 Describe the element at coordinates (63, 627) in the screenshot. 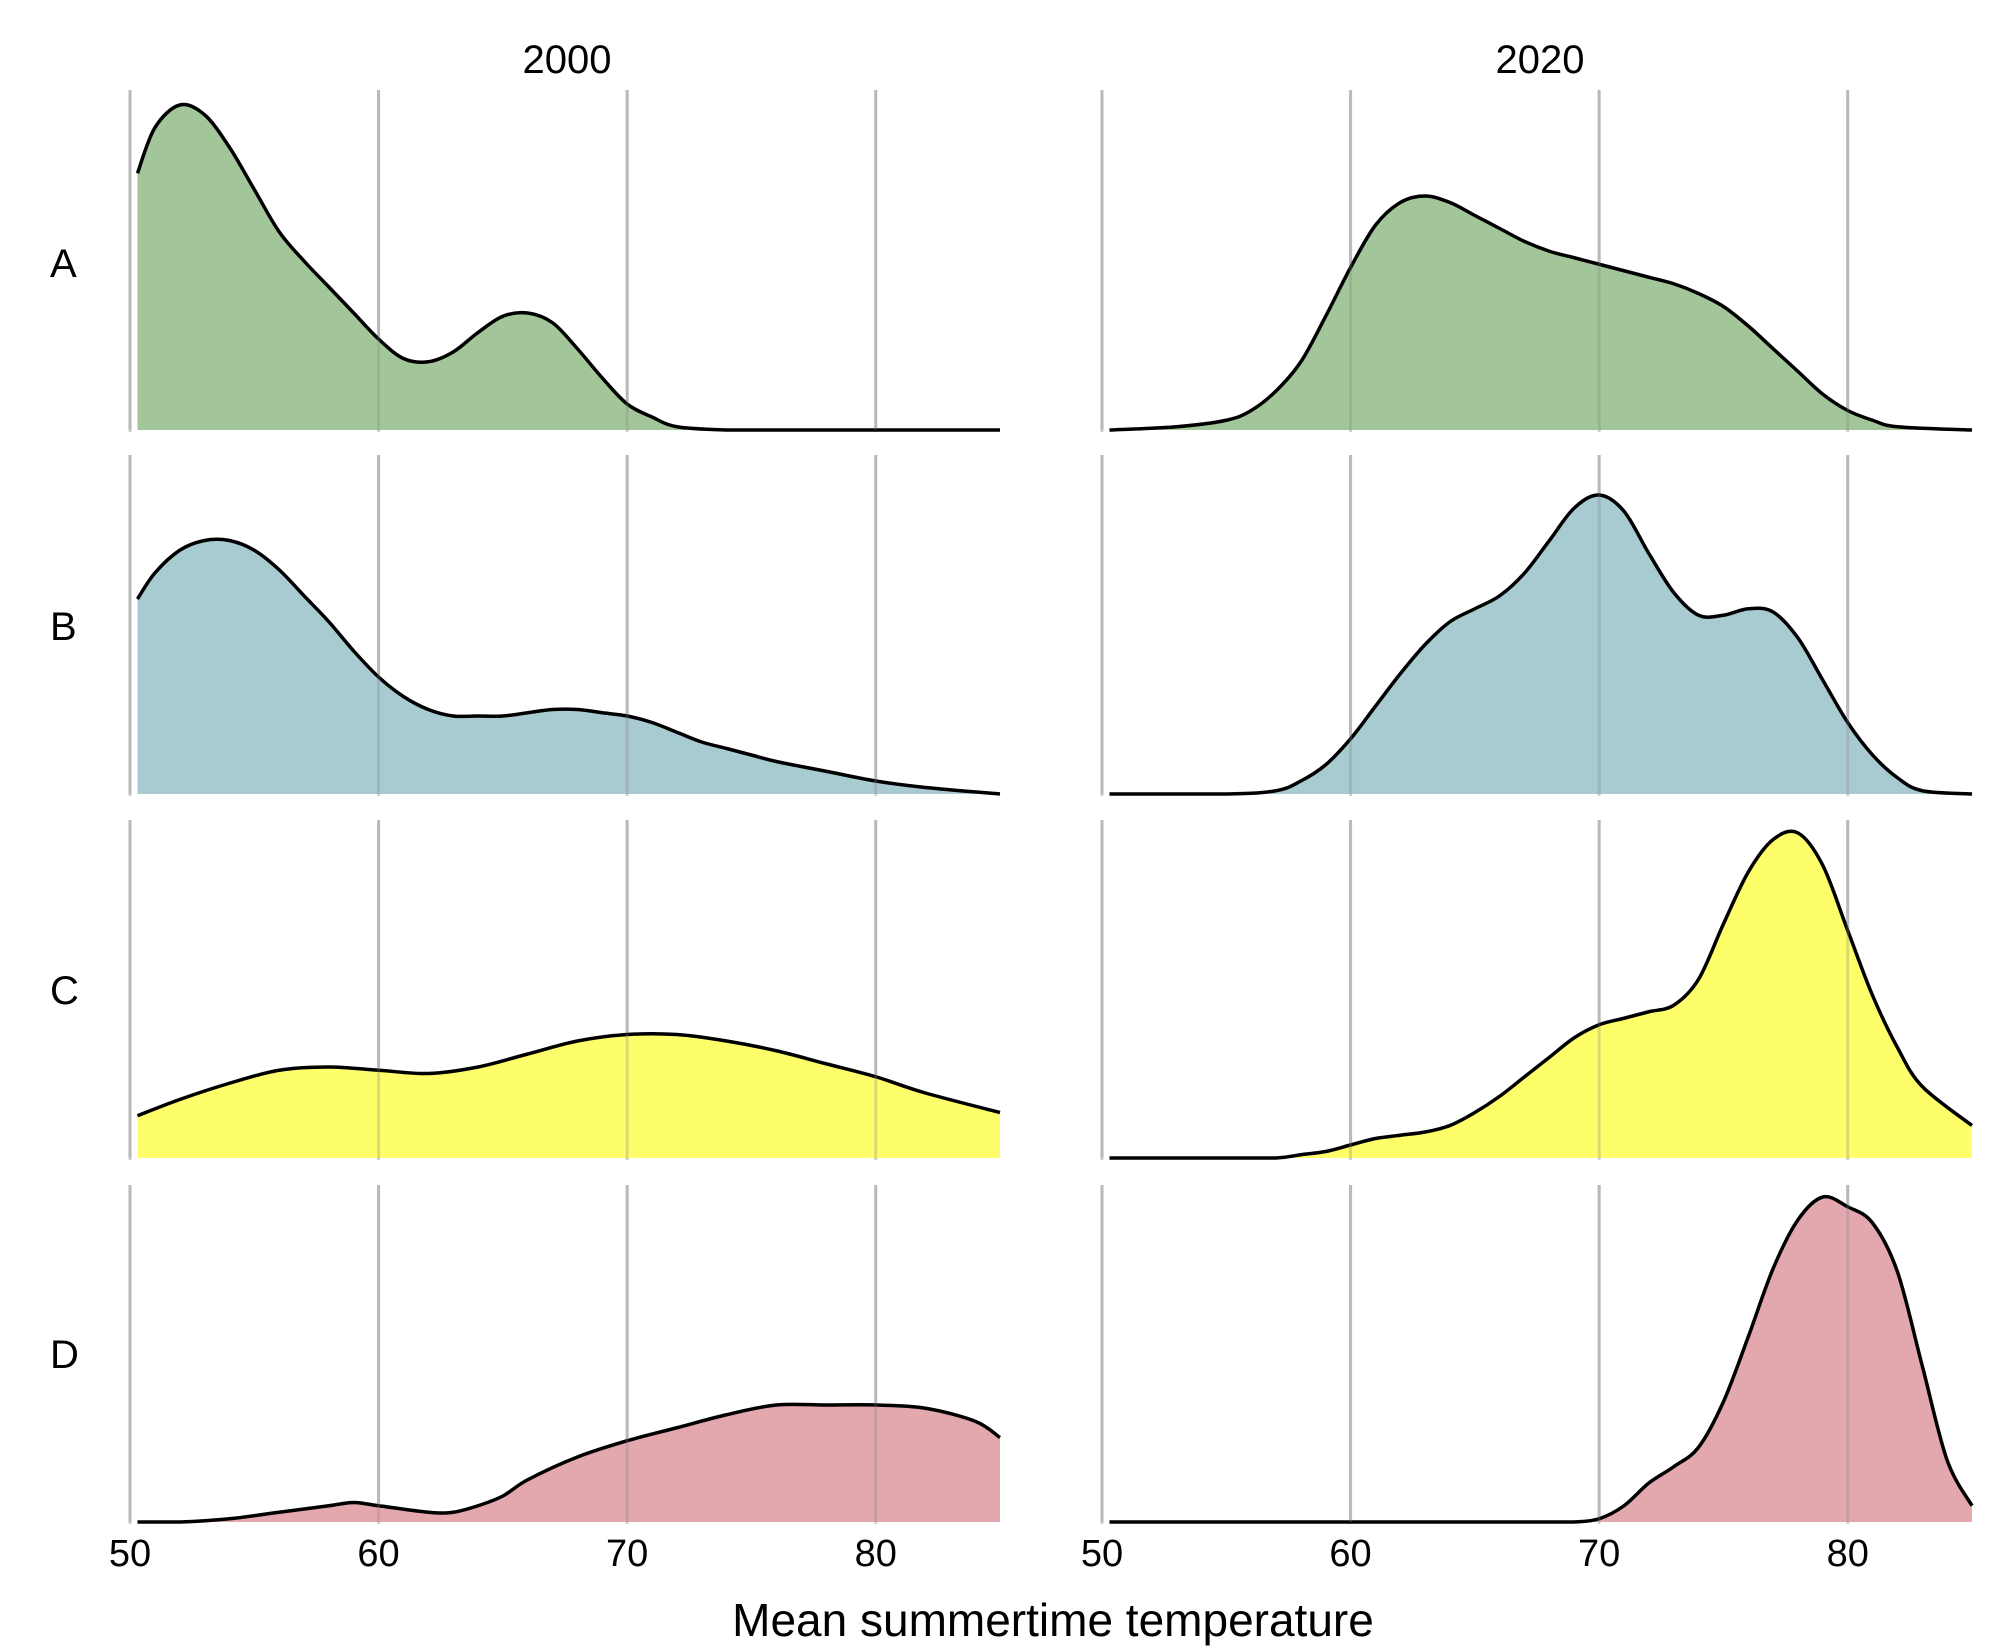

I see `row-label-b: B` at that location.